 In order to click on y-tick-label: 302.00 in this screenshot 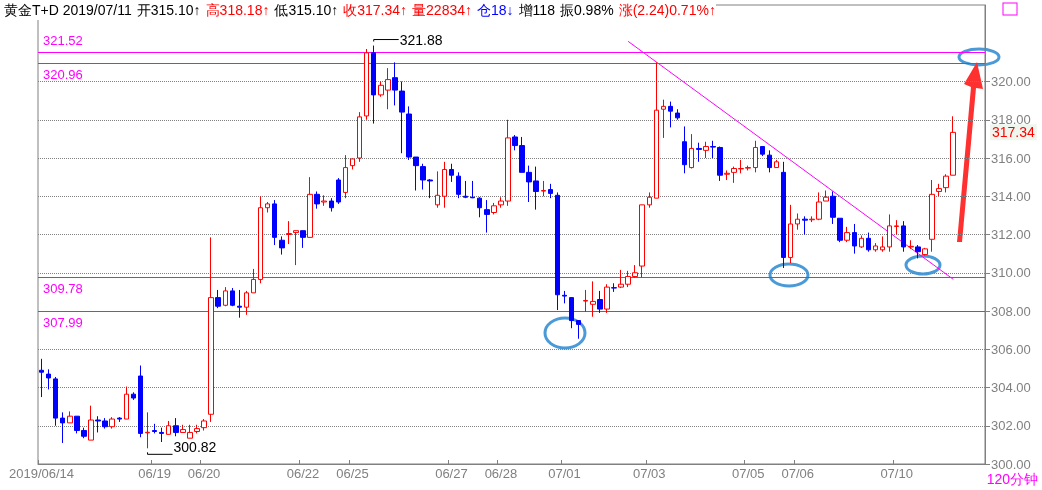, I will do `click(1011, 426)`.